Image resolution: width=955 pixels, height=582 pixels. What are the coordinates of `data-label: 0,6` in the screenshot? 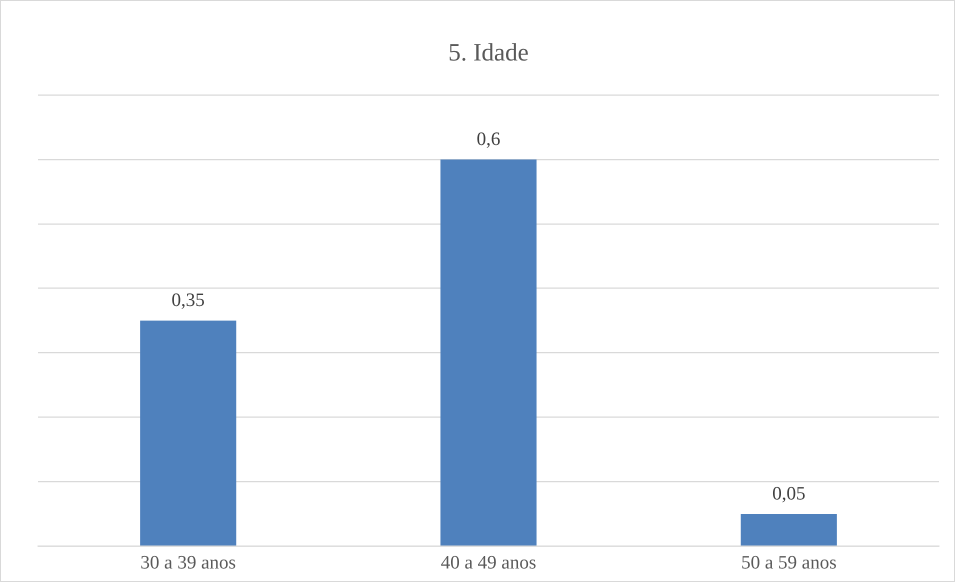 It's located at (488, 139).